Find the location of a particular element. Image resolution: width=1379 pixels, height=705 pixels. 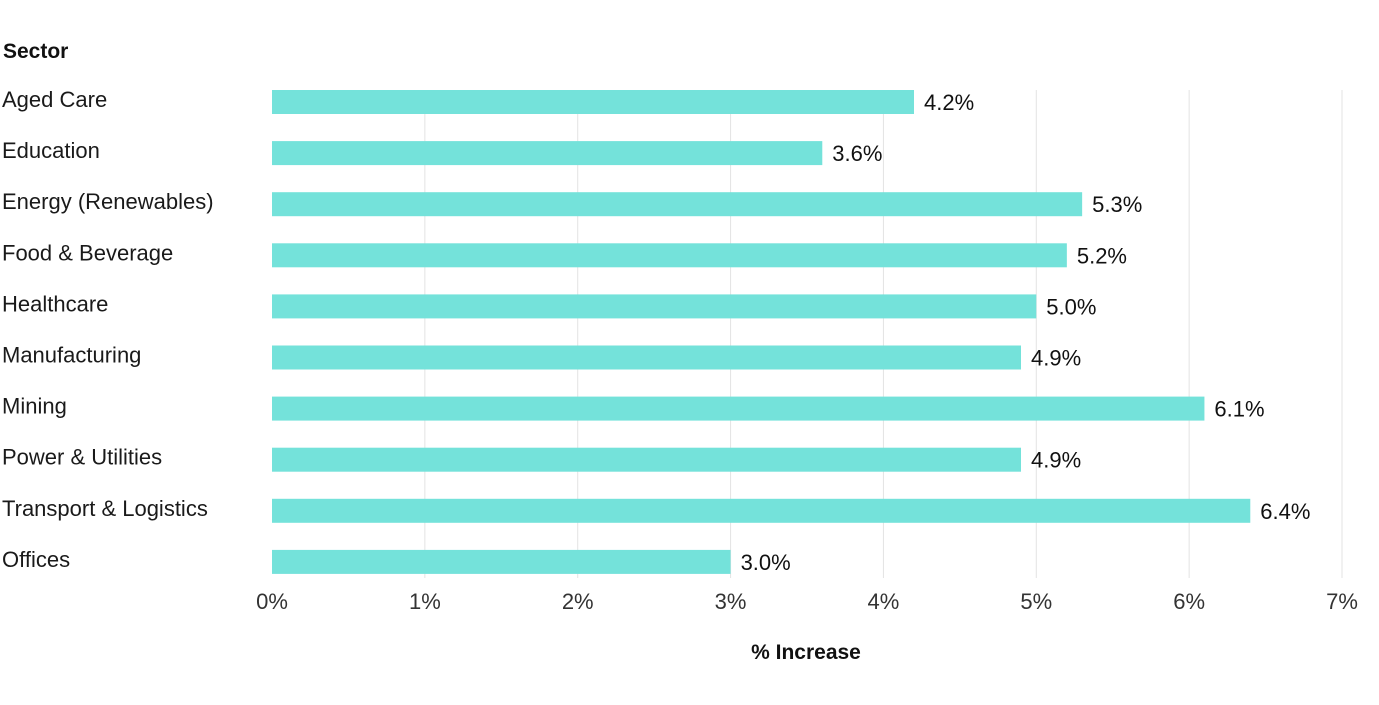

category-label: Energy (Renewables) is located at coordinates (108, 201).